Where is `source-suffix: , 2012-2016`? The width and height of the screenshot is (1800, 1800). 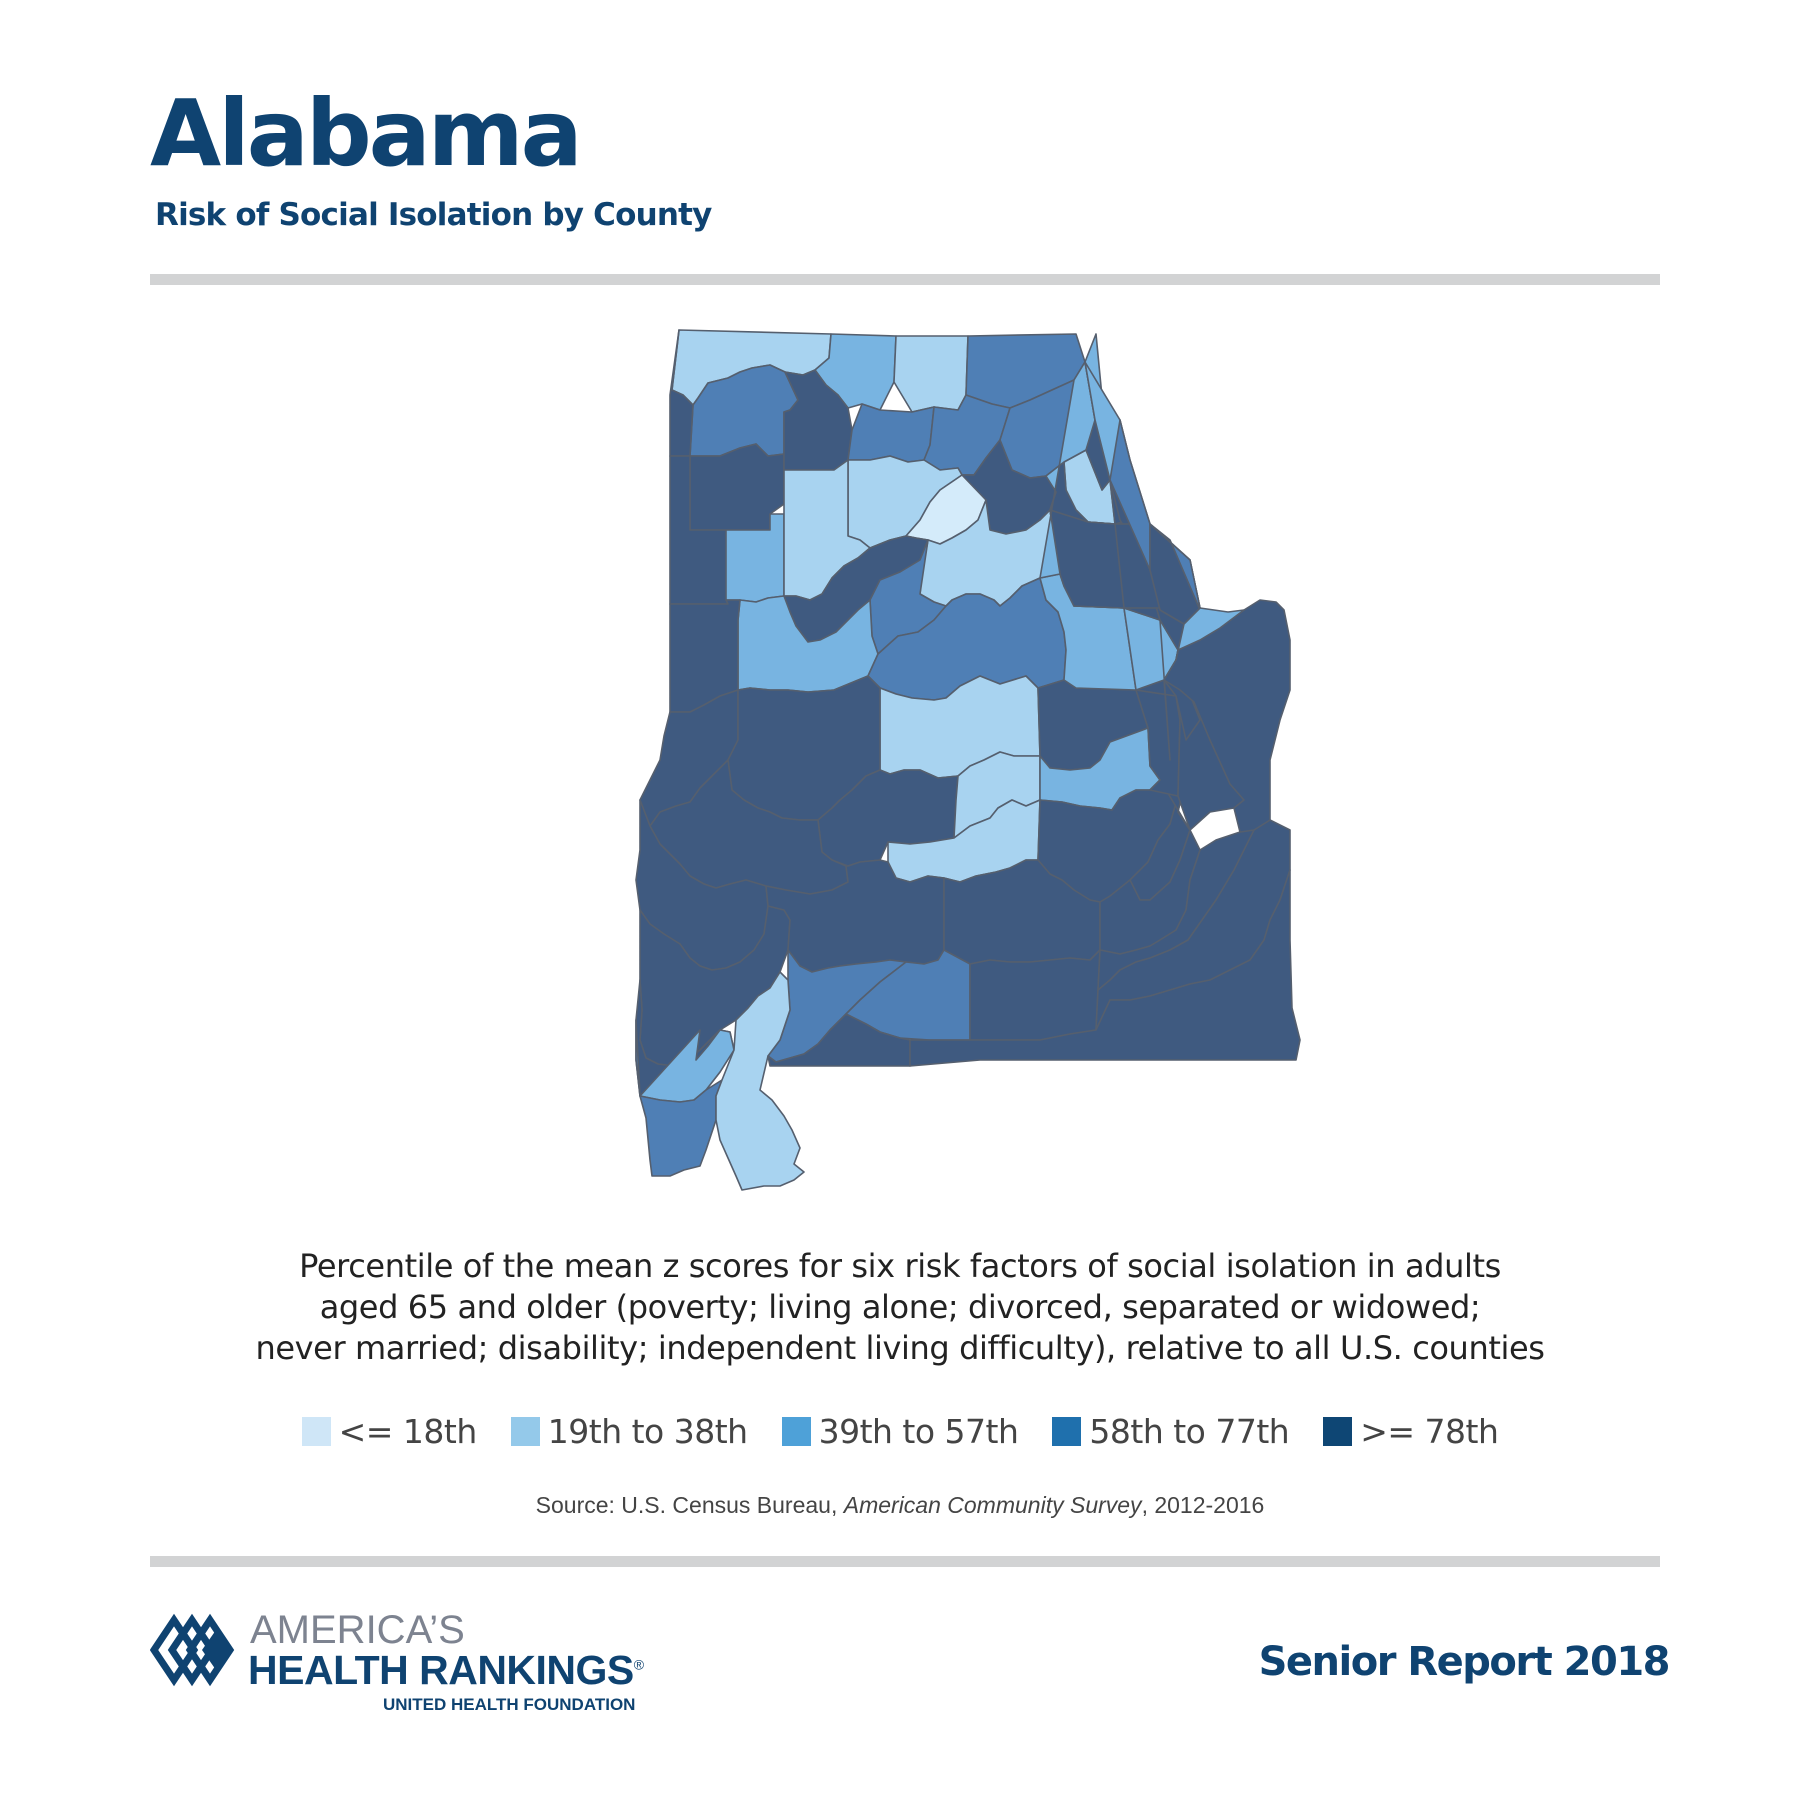 source-suffix: , 2012-2016 is located at coordinates (1203, 1505).